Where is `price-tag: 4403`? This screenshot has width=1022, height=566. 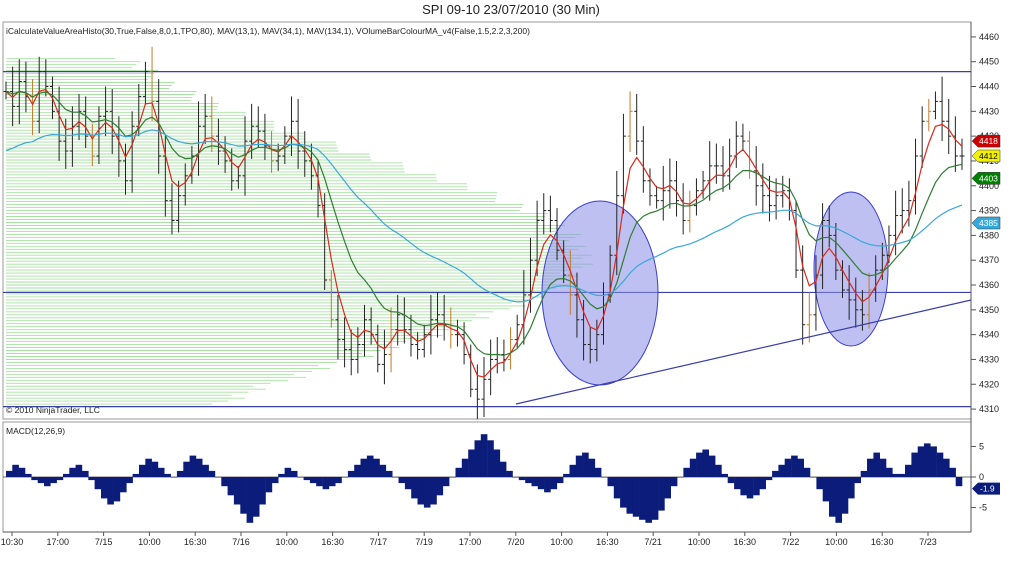 price-tag: 4403 is located at coordinates (986, 178).